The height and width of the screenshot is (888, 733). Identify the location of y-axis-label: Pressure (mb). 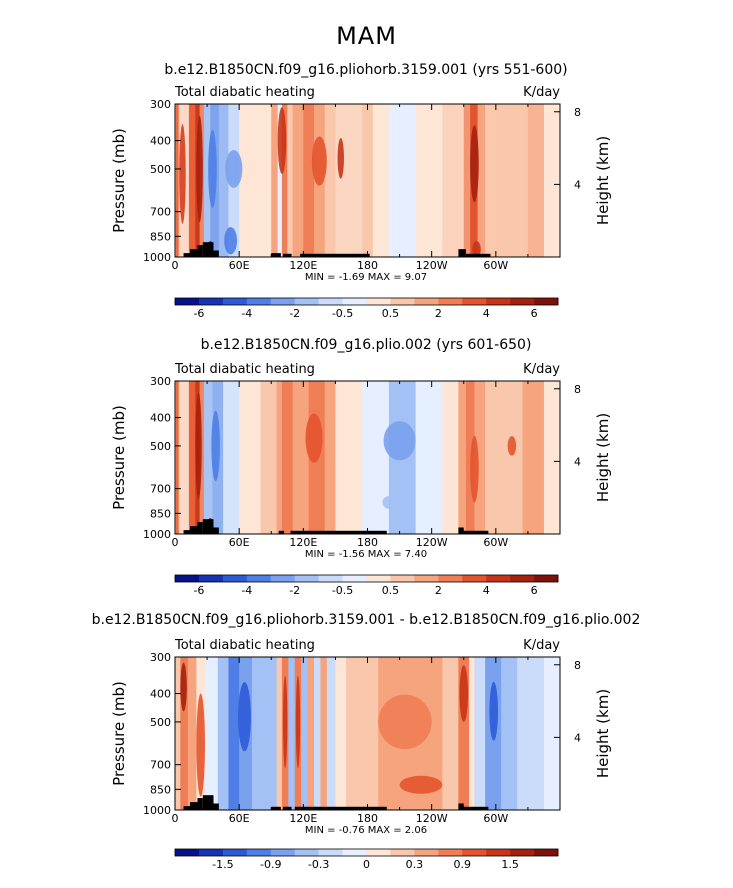
(119, 733).